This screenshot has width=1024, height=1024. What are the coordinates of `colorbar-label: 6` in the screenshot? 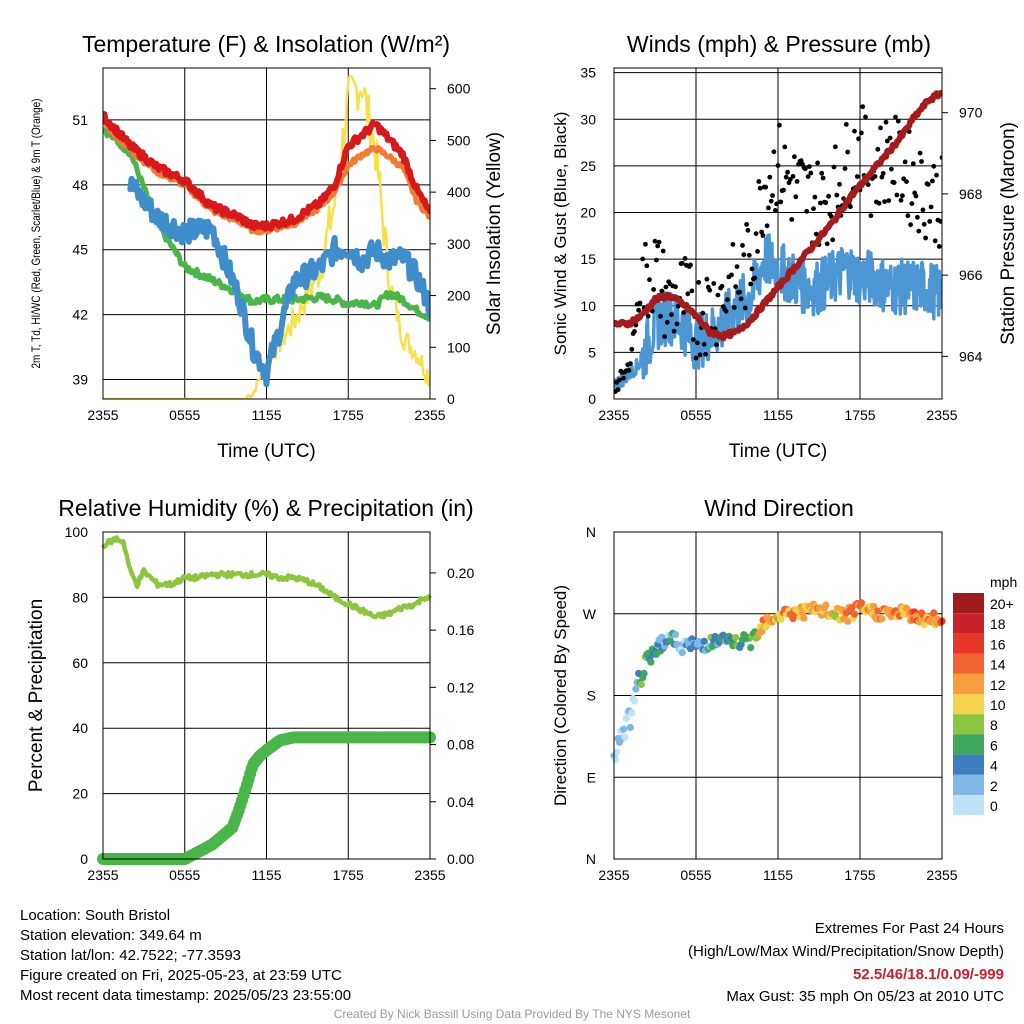 It's located at (994, 745).